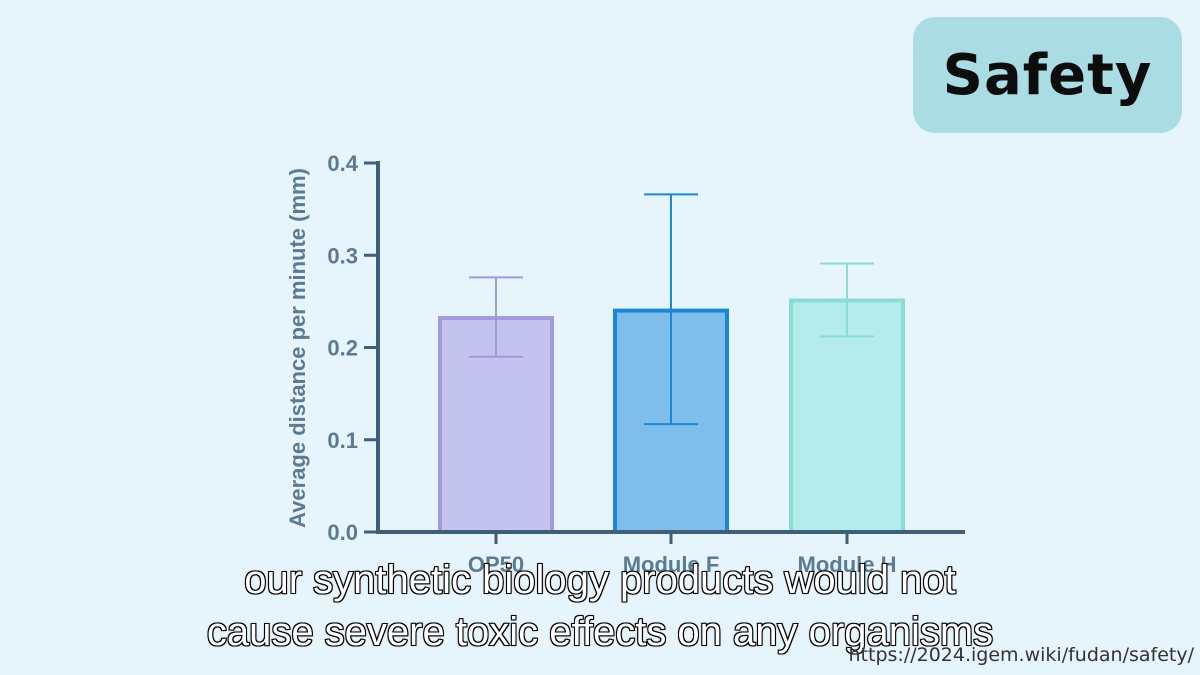 The image size is (1200, 675). Describe the element at coordinates (342, 255) in the screenshot. I see `y-tick-label: 0.3` at that location.